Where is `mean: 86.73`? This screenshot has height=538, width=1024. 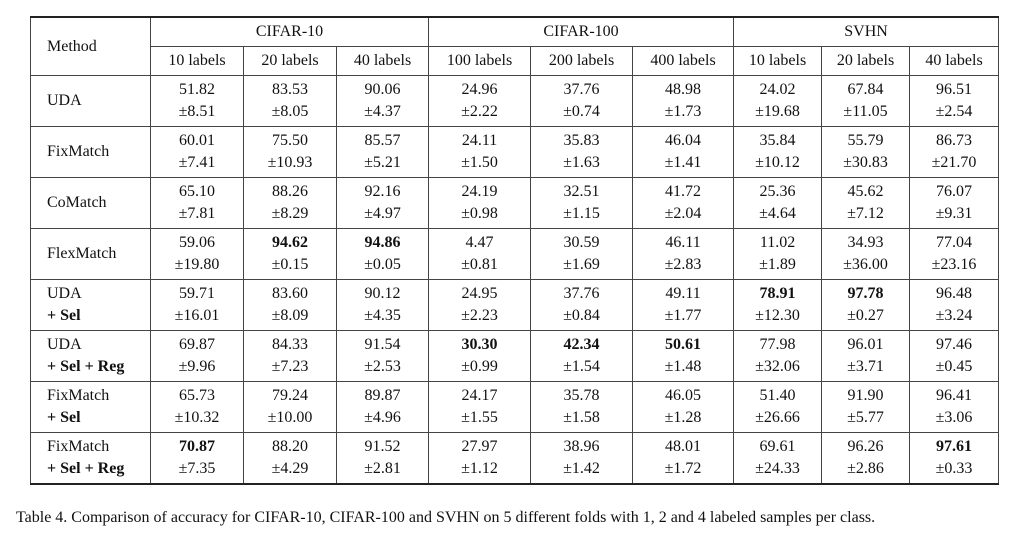
mean: 86.73 is located at coordinates (954, 140).